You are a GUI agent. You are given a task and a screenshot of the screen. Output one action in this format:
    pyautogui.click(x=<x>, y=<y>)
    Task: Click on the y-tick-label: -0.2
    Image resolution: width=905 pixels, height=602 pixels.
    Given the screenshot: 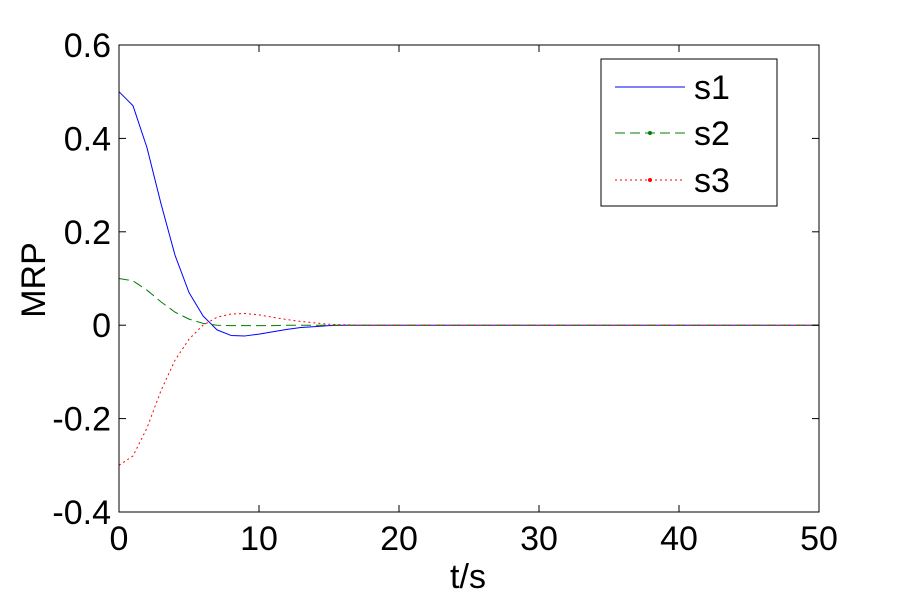 What is the action you would take?
    pyautogui.click(x=81, y=420)
    